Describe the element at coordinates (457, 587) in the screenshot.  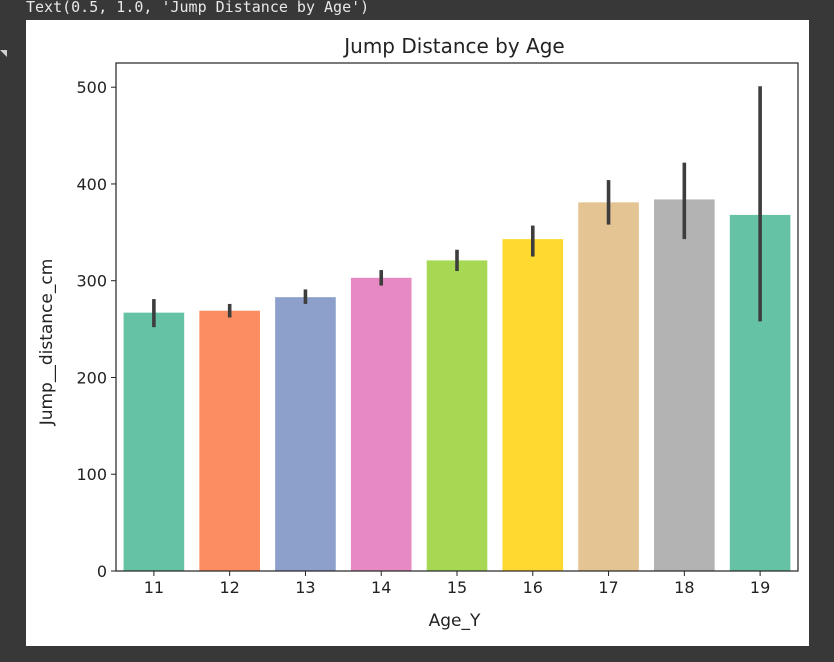
I see `x-tick-label: 15` at that location.